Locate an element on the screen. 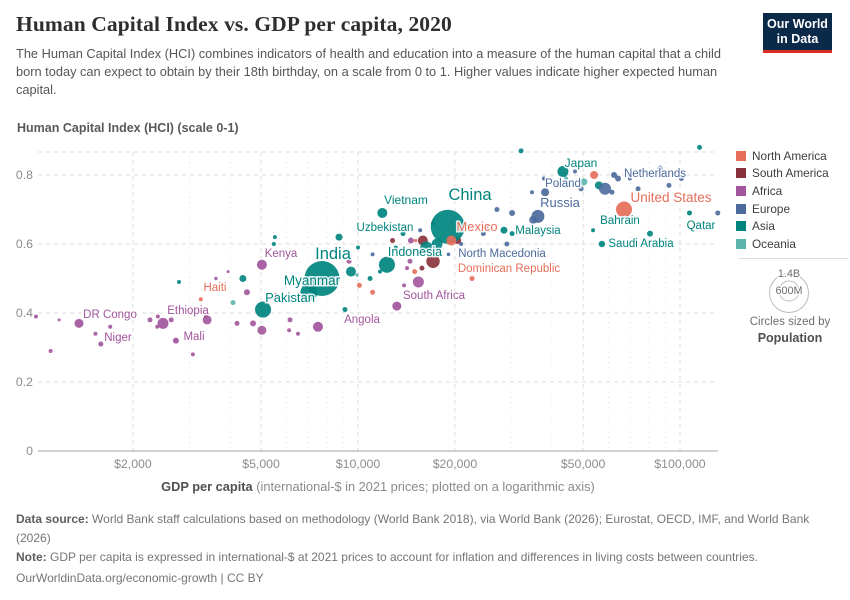 The height and width of the screenshot is (600, 850). point-indonesia is located at coordinates (386, 264).